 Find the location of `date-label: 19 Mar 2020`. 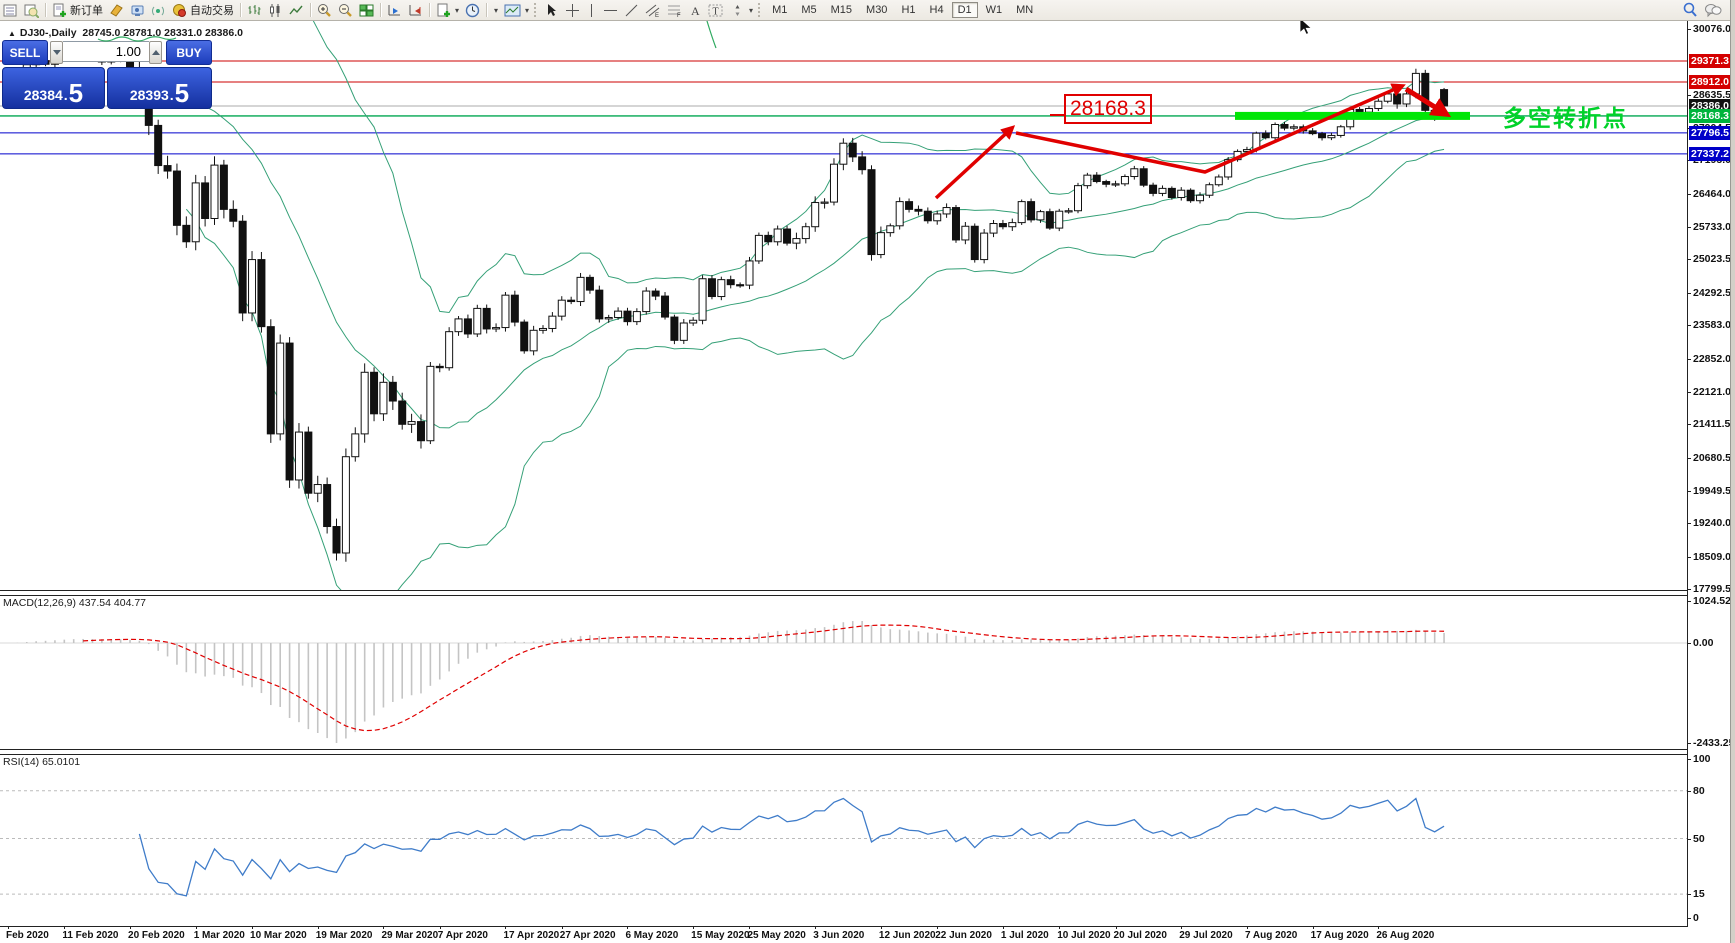

date-label: 19 Mar 2020 is located at coordinates (344, 935).